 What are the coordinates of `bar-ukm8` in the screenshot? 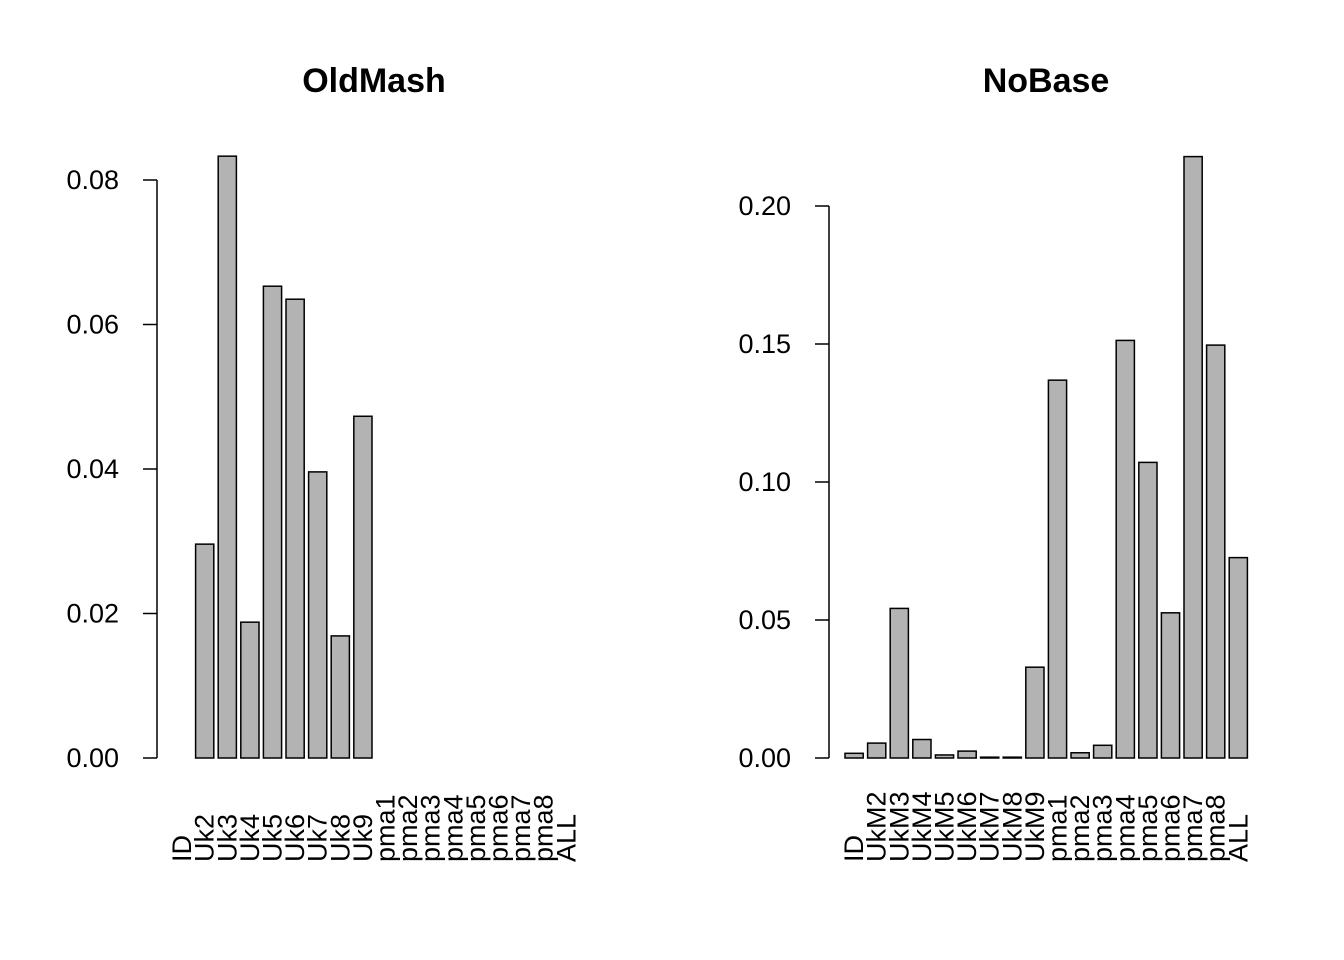 It's located at (1012, 757).